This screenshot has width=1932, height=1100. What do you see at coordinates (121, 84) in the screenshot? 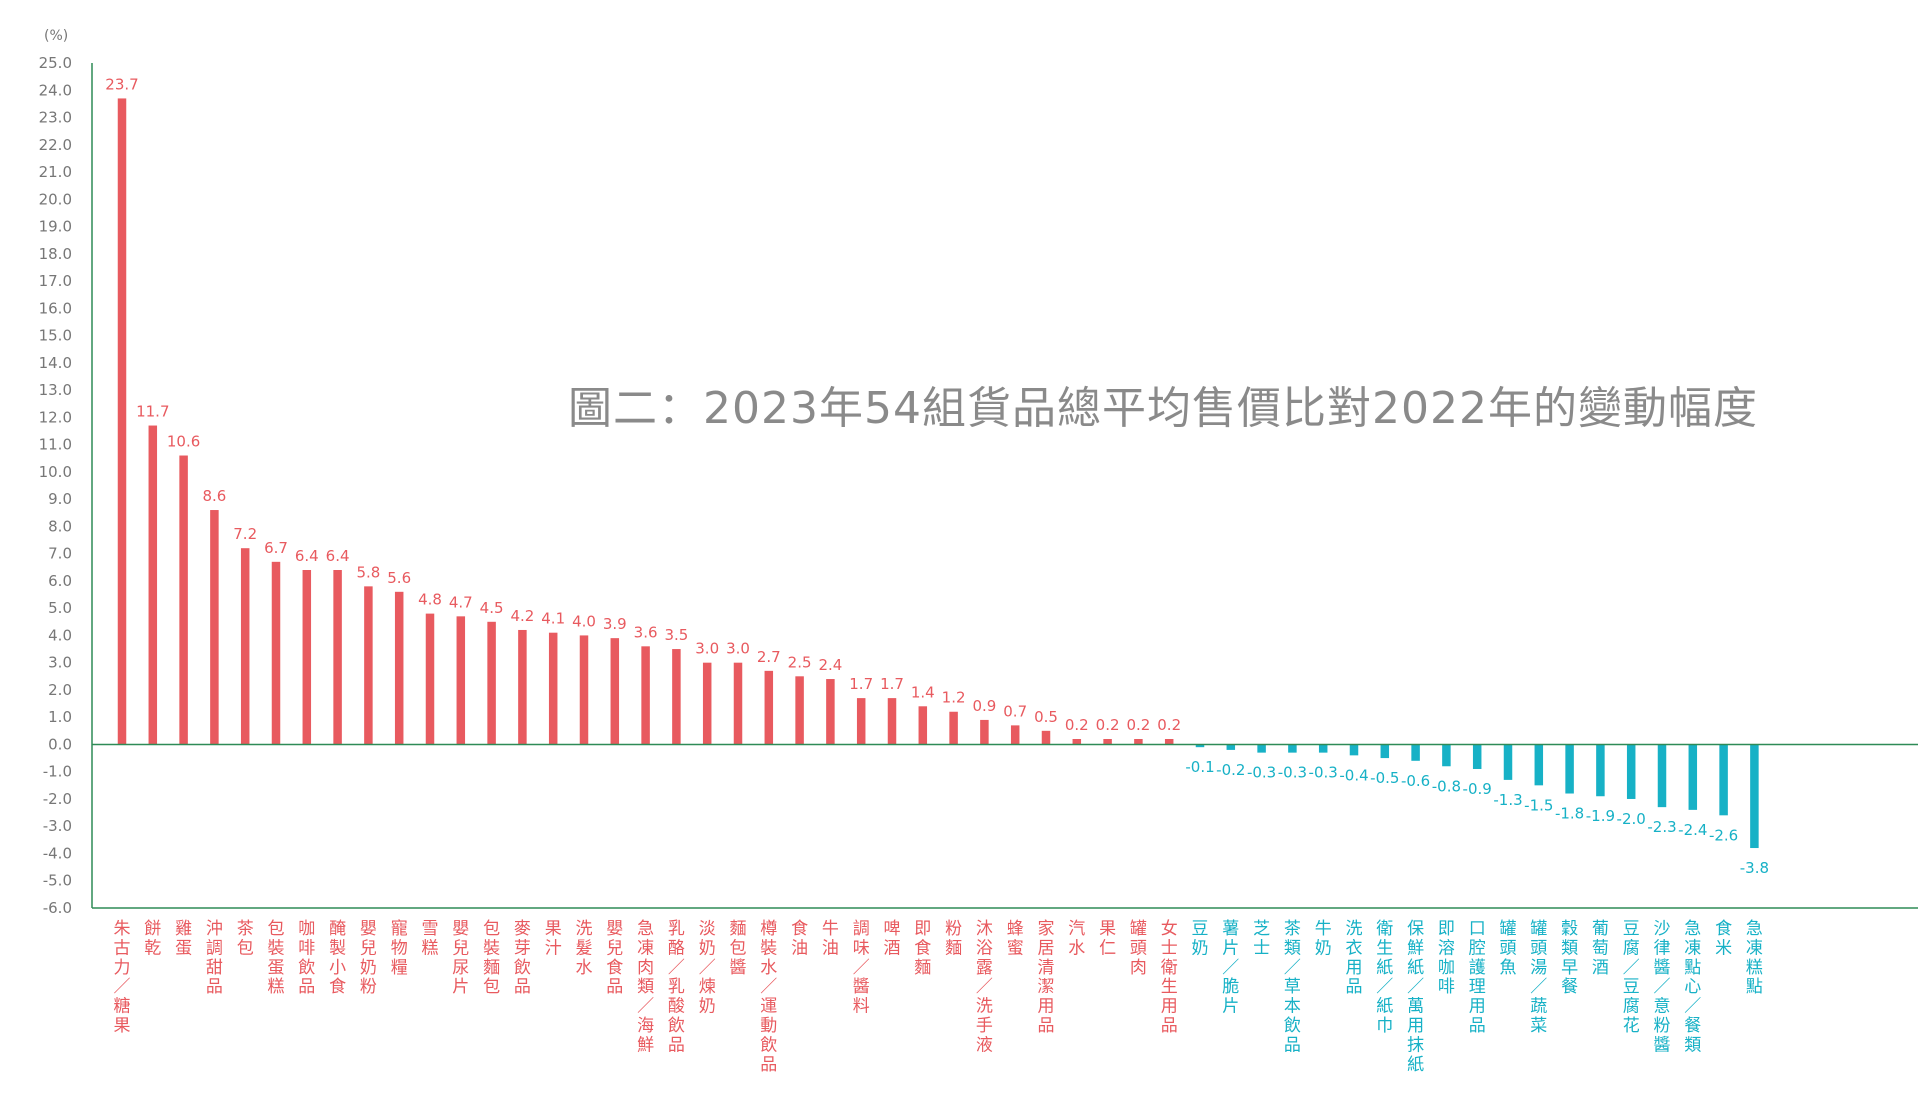
I see `value-label: 23.7` at bounding box center [121, 84].